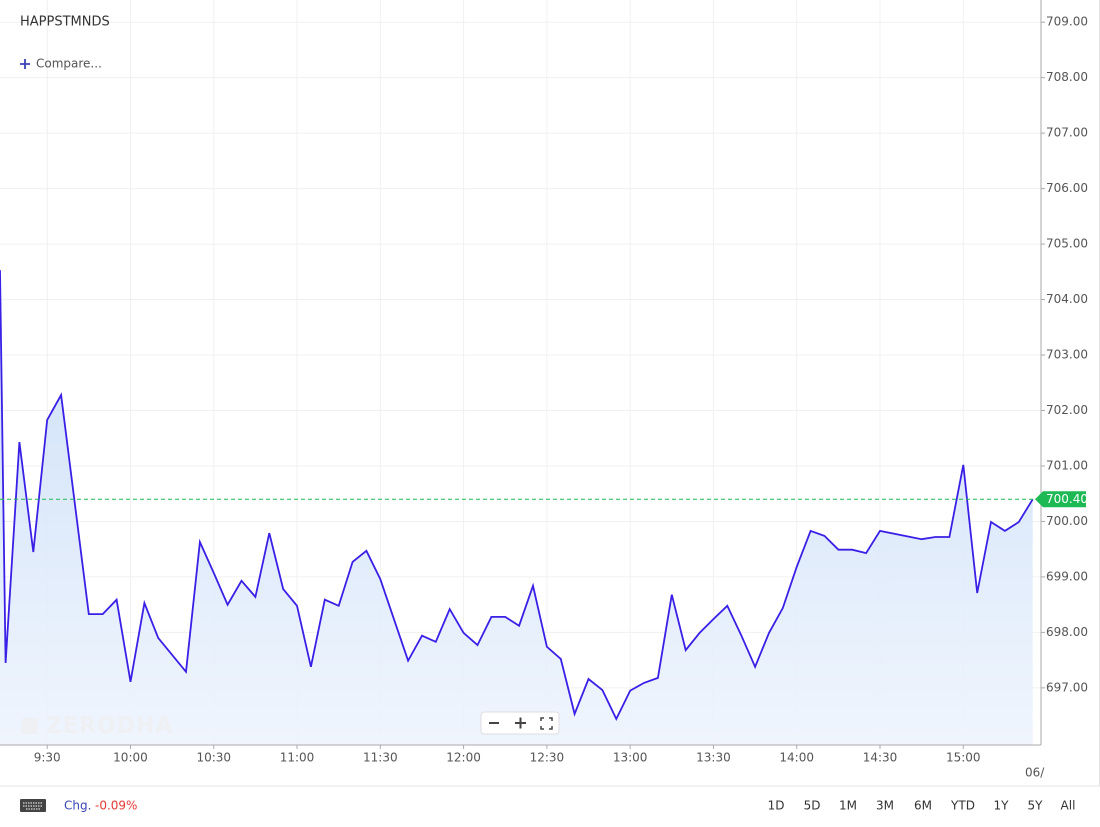  Describe the element at coordinates (380, 758) in the screenshot. I see `x-tick-label: 11:30` at that location.